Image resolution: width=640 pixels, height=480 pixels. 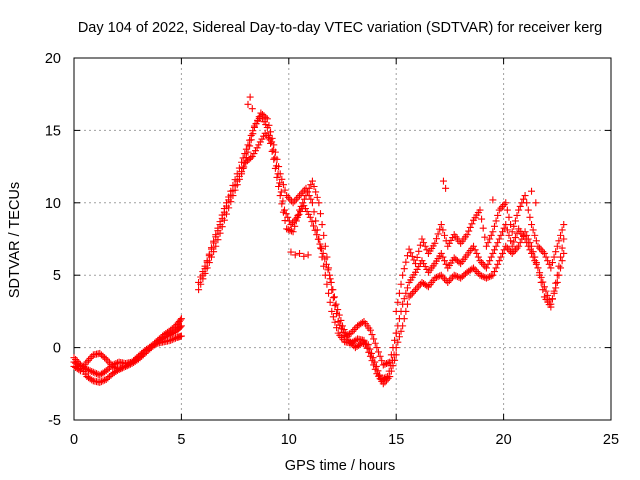 What do you see at coordinates (396, 440) in the screenshot?
I see `x-tick-label: 15` at bounding box center [396, 440].